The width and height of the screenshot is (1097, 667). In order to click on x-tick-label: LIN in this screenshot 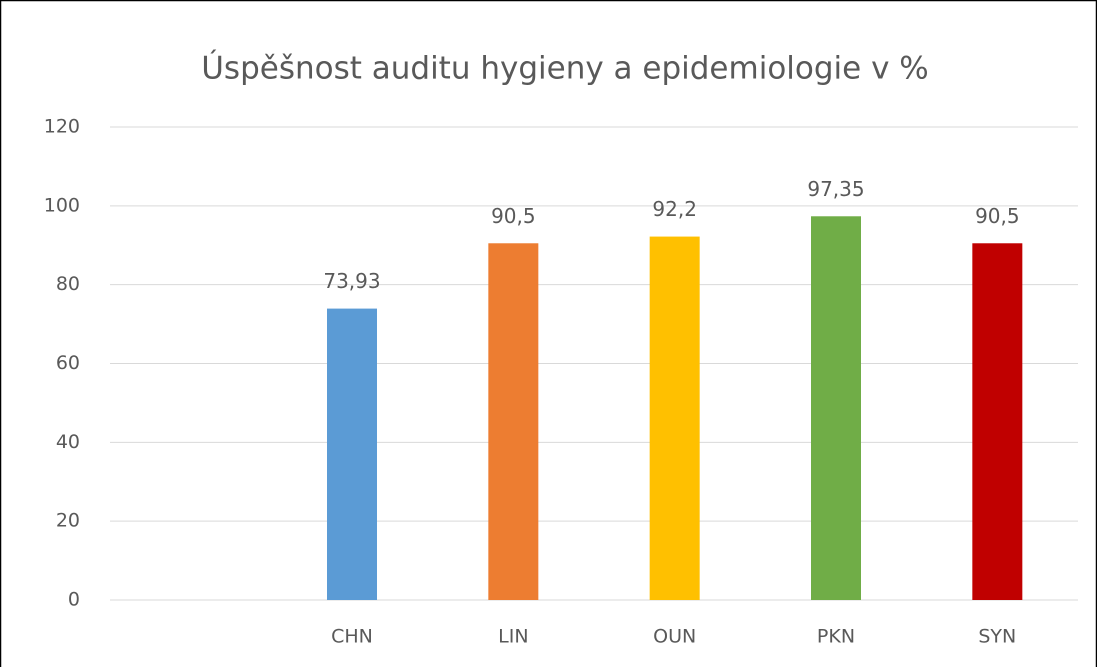, I will do `click(513, 637)`.